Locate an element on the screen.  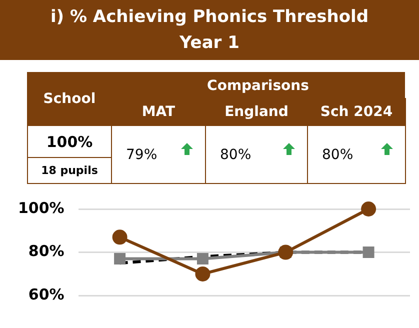
y-tick-label: 80% is located at coordinates (46, 251).